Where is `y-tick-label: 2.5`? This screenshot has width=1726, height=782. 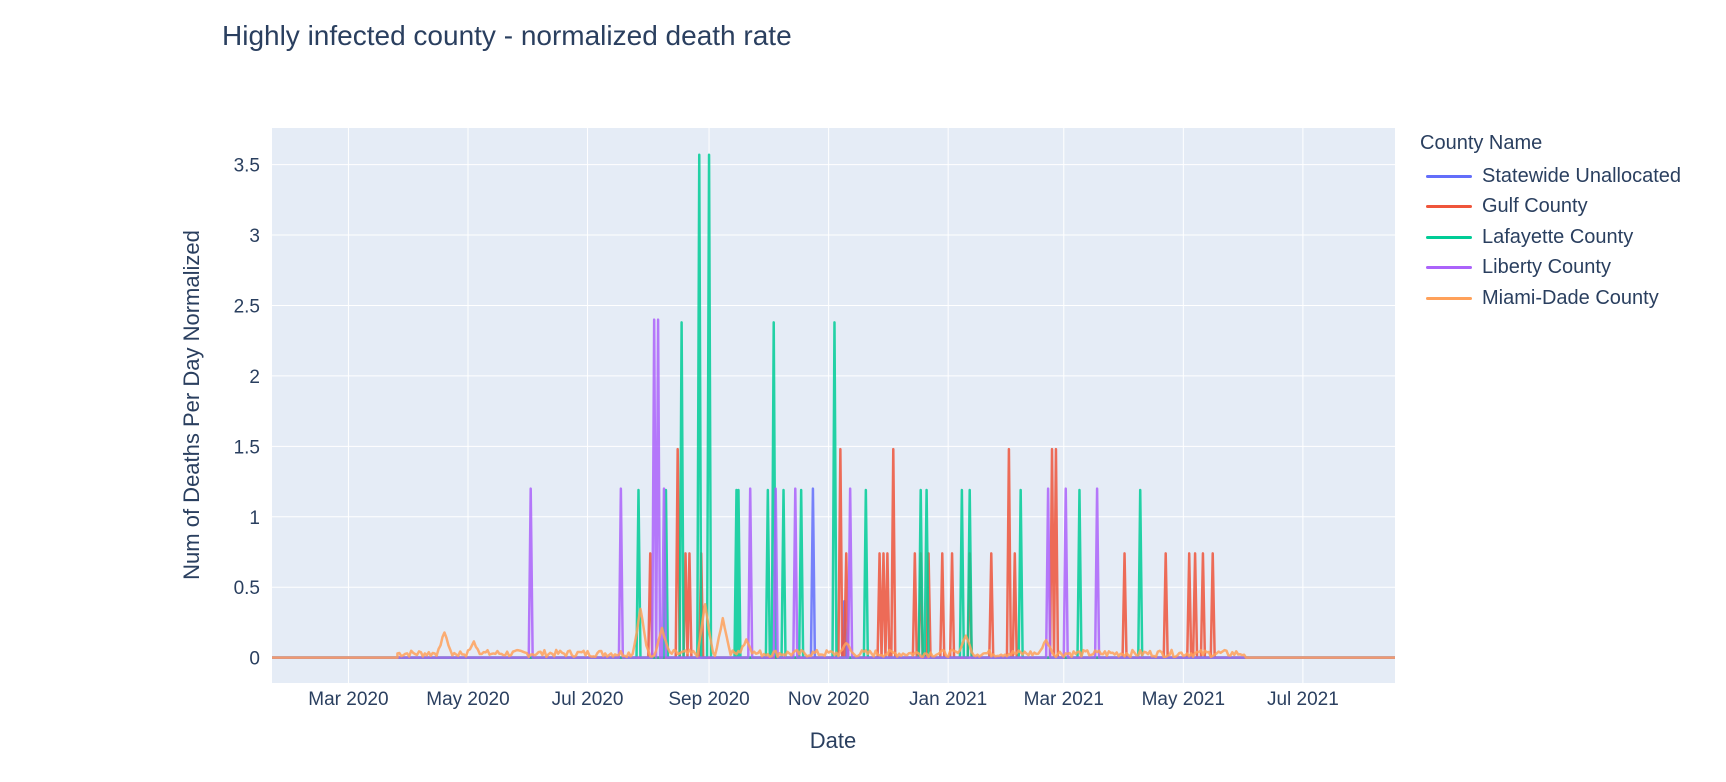
y-tick-label: 2.5 is located at coordinates (247, 306).